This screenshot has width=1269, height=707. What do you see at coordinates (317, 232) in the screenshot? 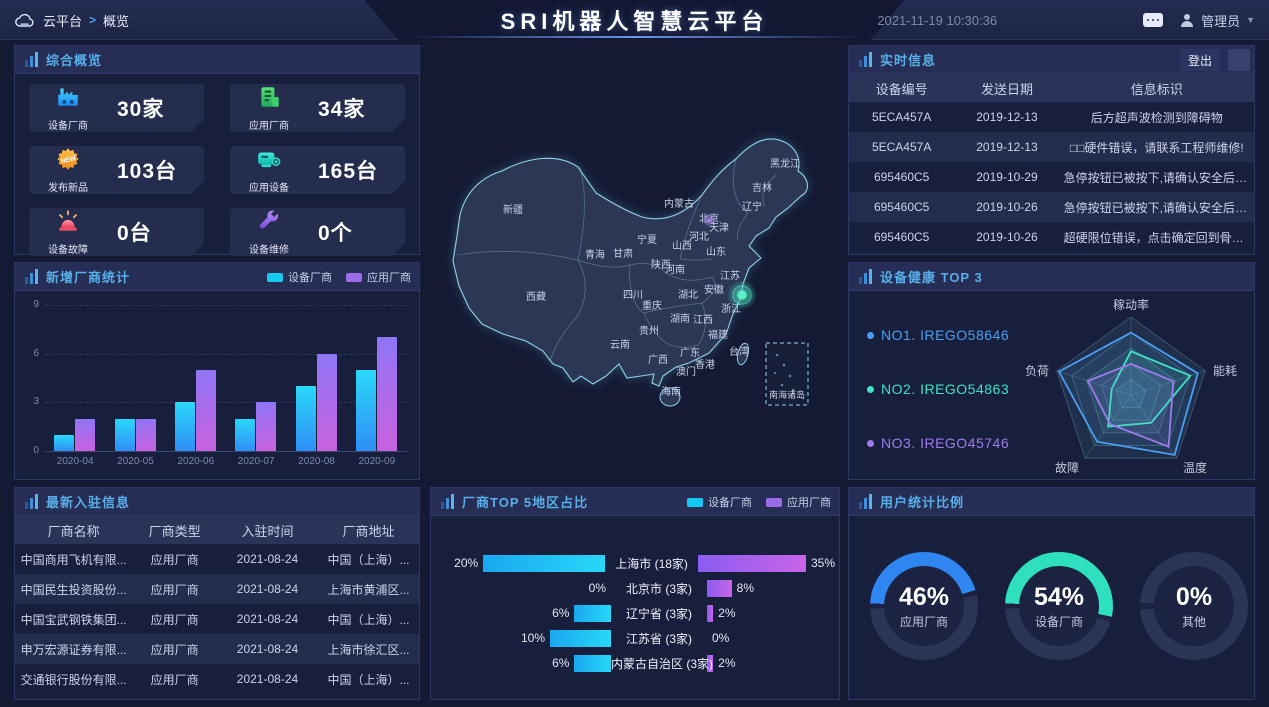
I see `stat-card-设备维修: 设备维修 0个` at bounding box center [317, 232].